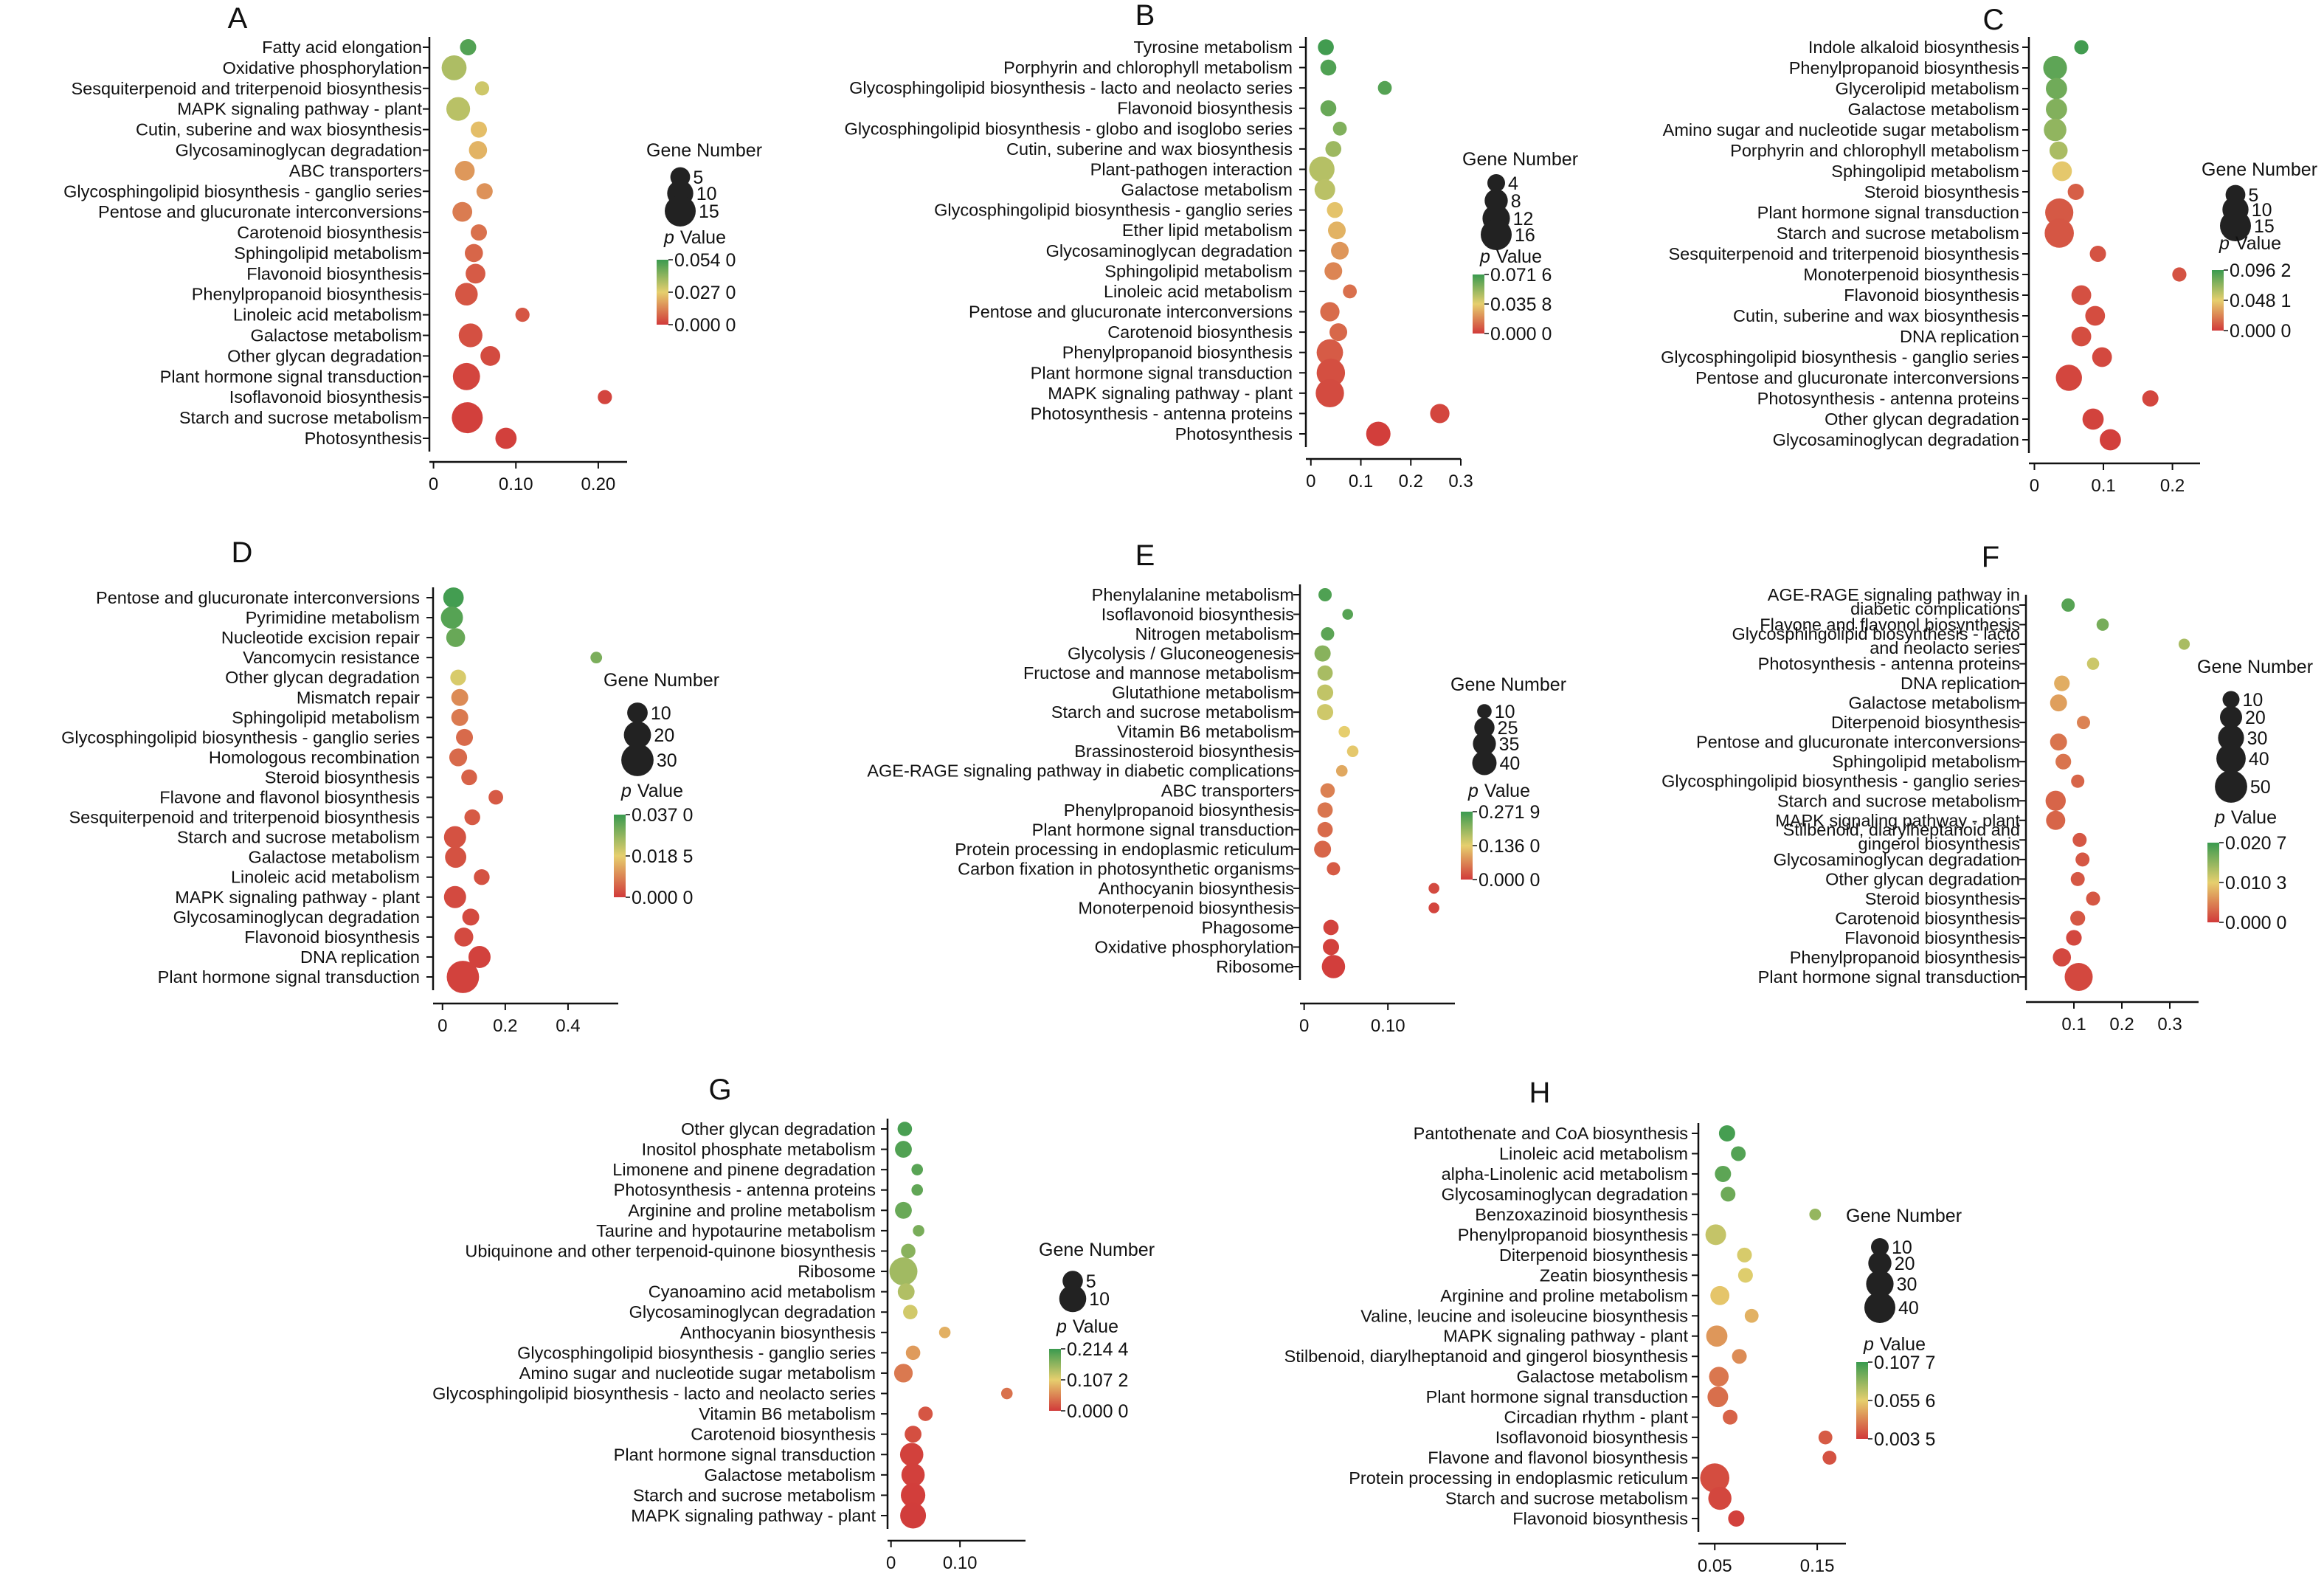 This screenshot has width=2324, height=1582. I want to click on panel-e-point-age-rage-signaling-pathway-in-diabetic-complications, so click(1341, 770).